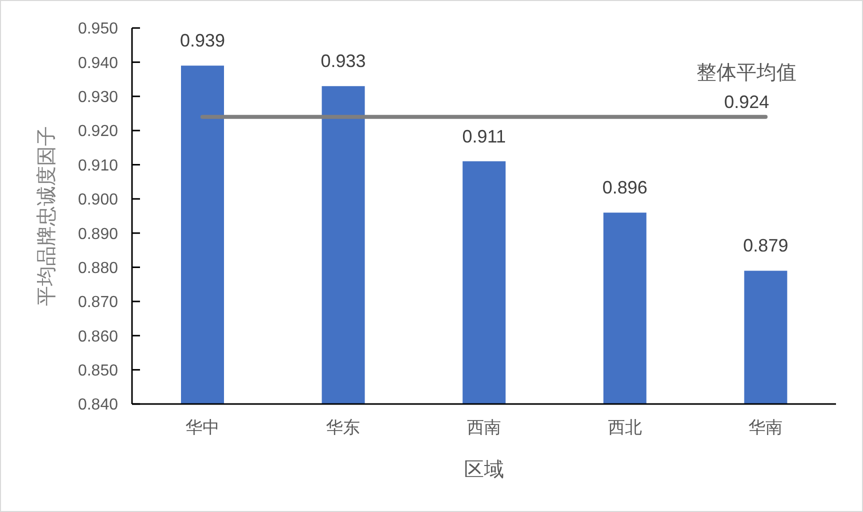 This screenshot has width=863, height=512. What do you see at coordinates (765, 428) in the screenshot?
I see `x-tick-label: 华南` at bounding box center [765, 428].